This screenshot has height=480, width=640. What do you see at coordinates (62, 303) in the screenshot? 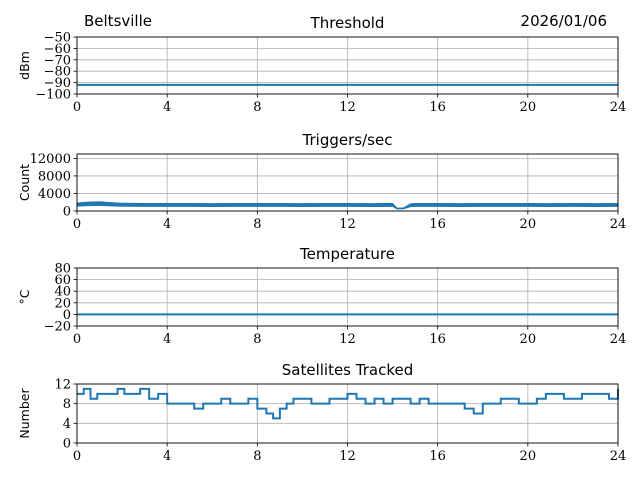
I see `y-tick-label: 20` at bounding box center [62, 303].